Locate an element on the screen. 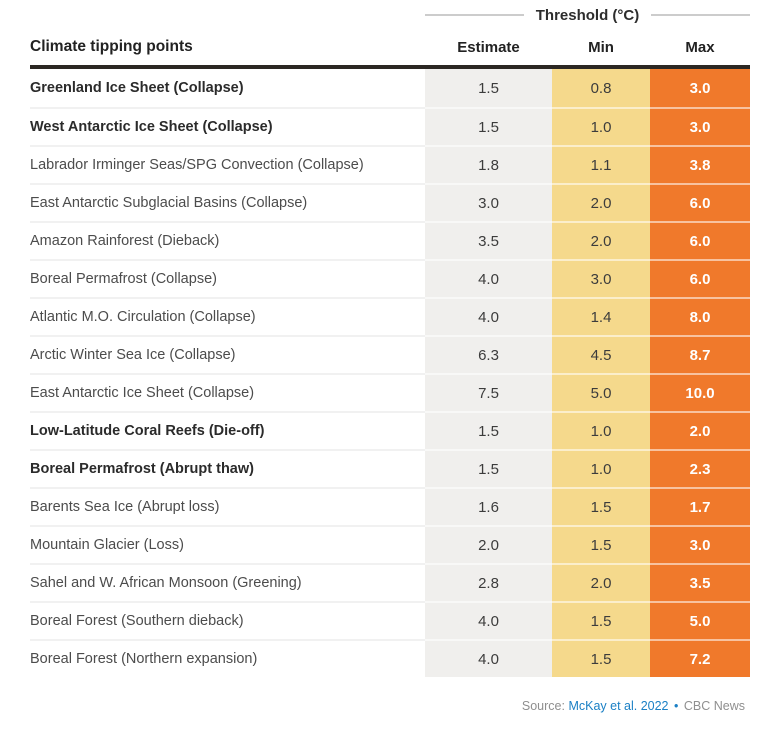 The width and height of the screenshot is (765, 737). row-label: Atlantic M.O. Circulation (Collapse) is located at coordinates (227, 316).